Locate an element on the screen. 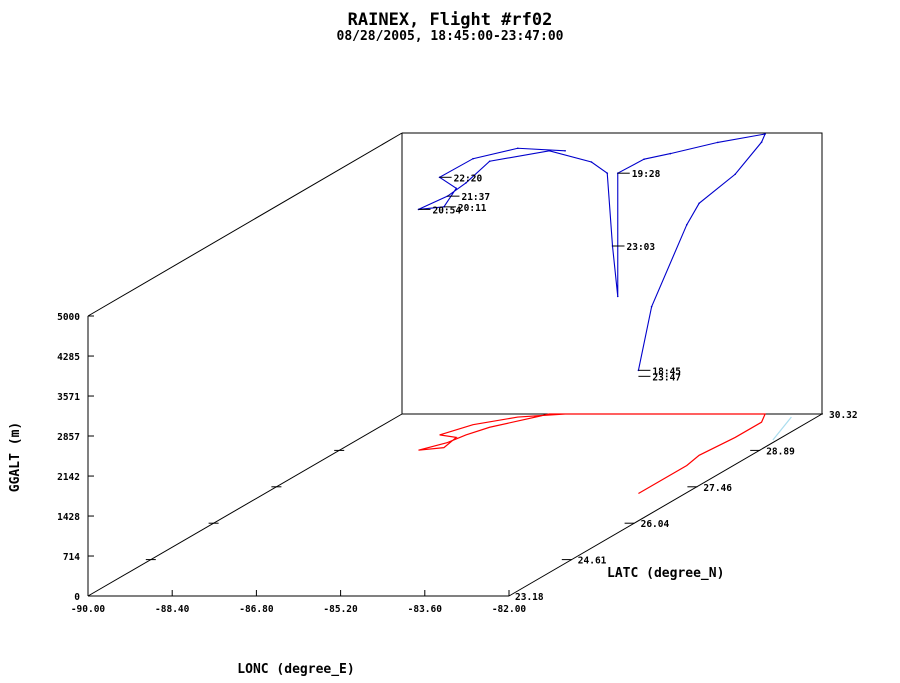 This screenshot has width=900, height=683. y-tick-label: 27.46 is located at coordinates (717, 488).